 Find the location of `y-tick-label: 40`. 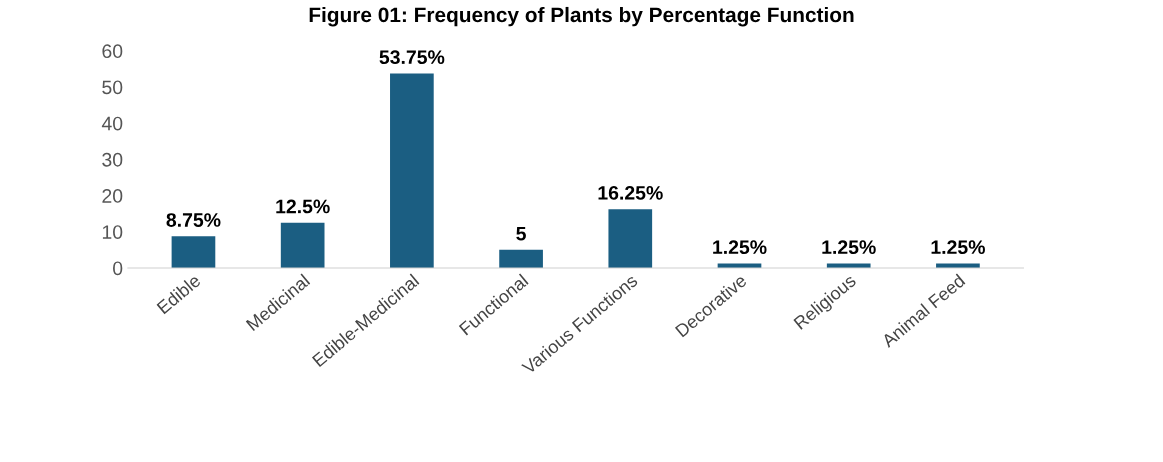

y-tick-label: 40 is located at coordinates (112, 123).